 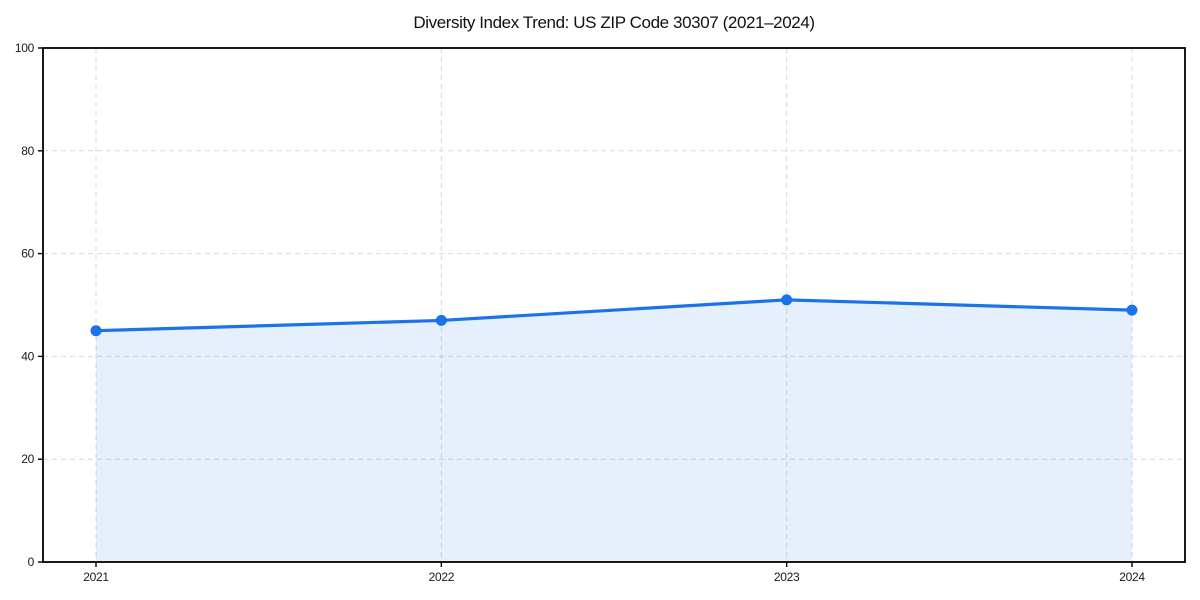 I want to click on y-tick-label: 60, so click(x=27, y=254).